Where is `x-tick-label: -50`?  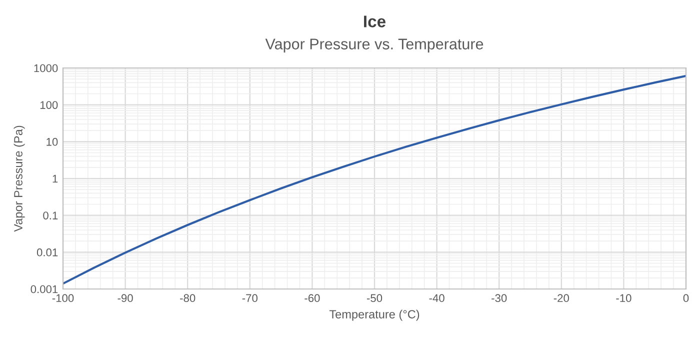
x-tick-label: -50 is located at coordinates (374, 298).